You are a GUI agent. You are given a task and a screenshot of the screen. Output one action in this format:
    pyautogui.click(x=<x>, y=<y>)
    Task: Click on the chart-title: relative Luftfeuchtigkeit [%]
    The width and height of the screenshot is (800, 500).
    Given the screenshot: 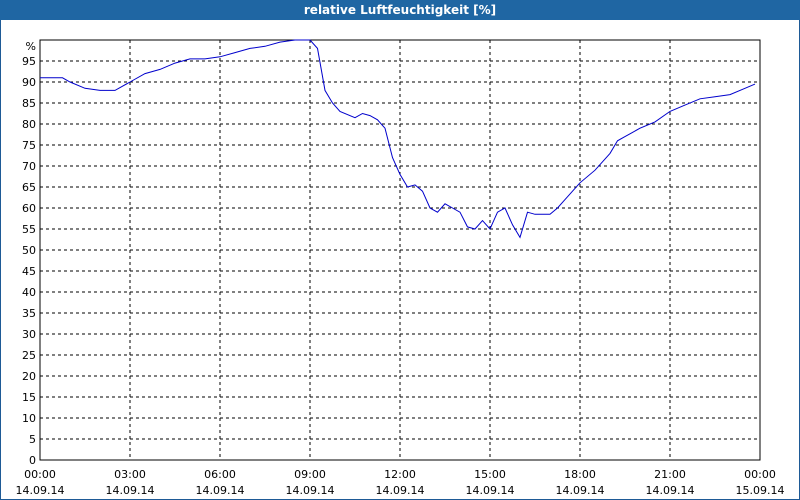 What is the action you would take?
    pyautogui.click(x=400, y=10)
    